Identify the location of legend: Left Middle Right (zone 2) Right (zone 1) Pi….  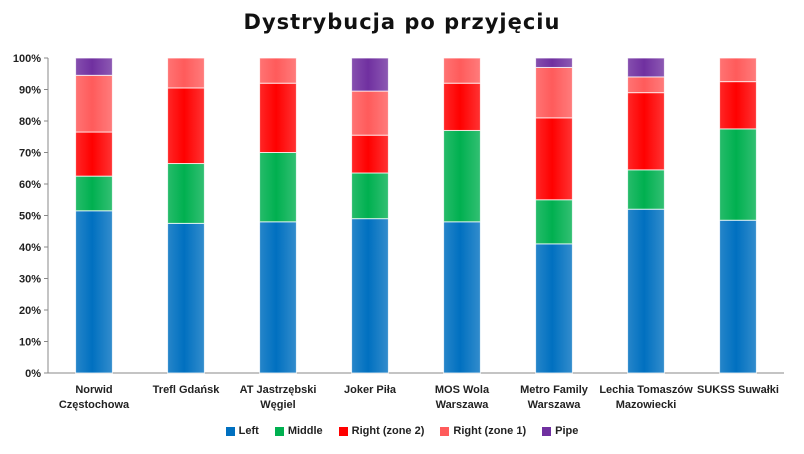
(402, 431).